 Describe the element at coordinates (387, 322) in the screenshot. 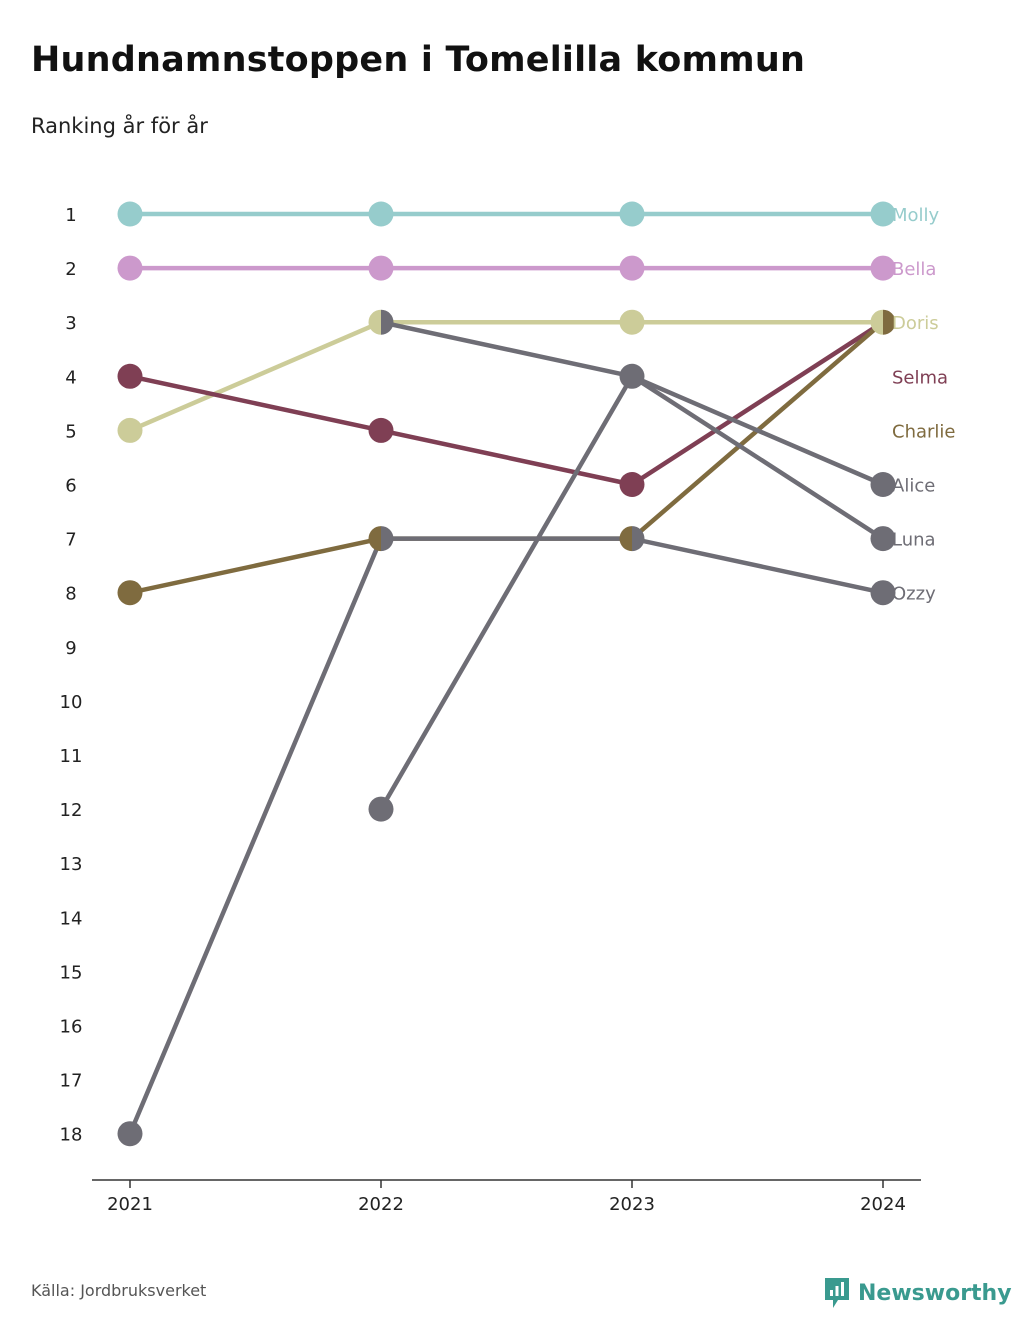

I see `point-alice-2022` at that location.